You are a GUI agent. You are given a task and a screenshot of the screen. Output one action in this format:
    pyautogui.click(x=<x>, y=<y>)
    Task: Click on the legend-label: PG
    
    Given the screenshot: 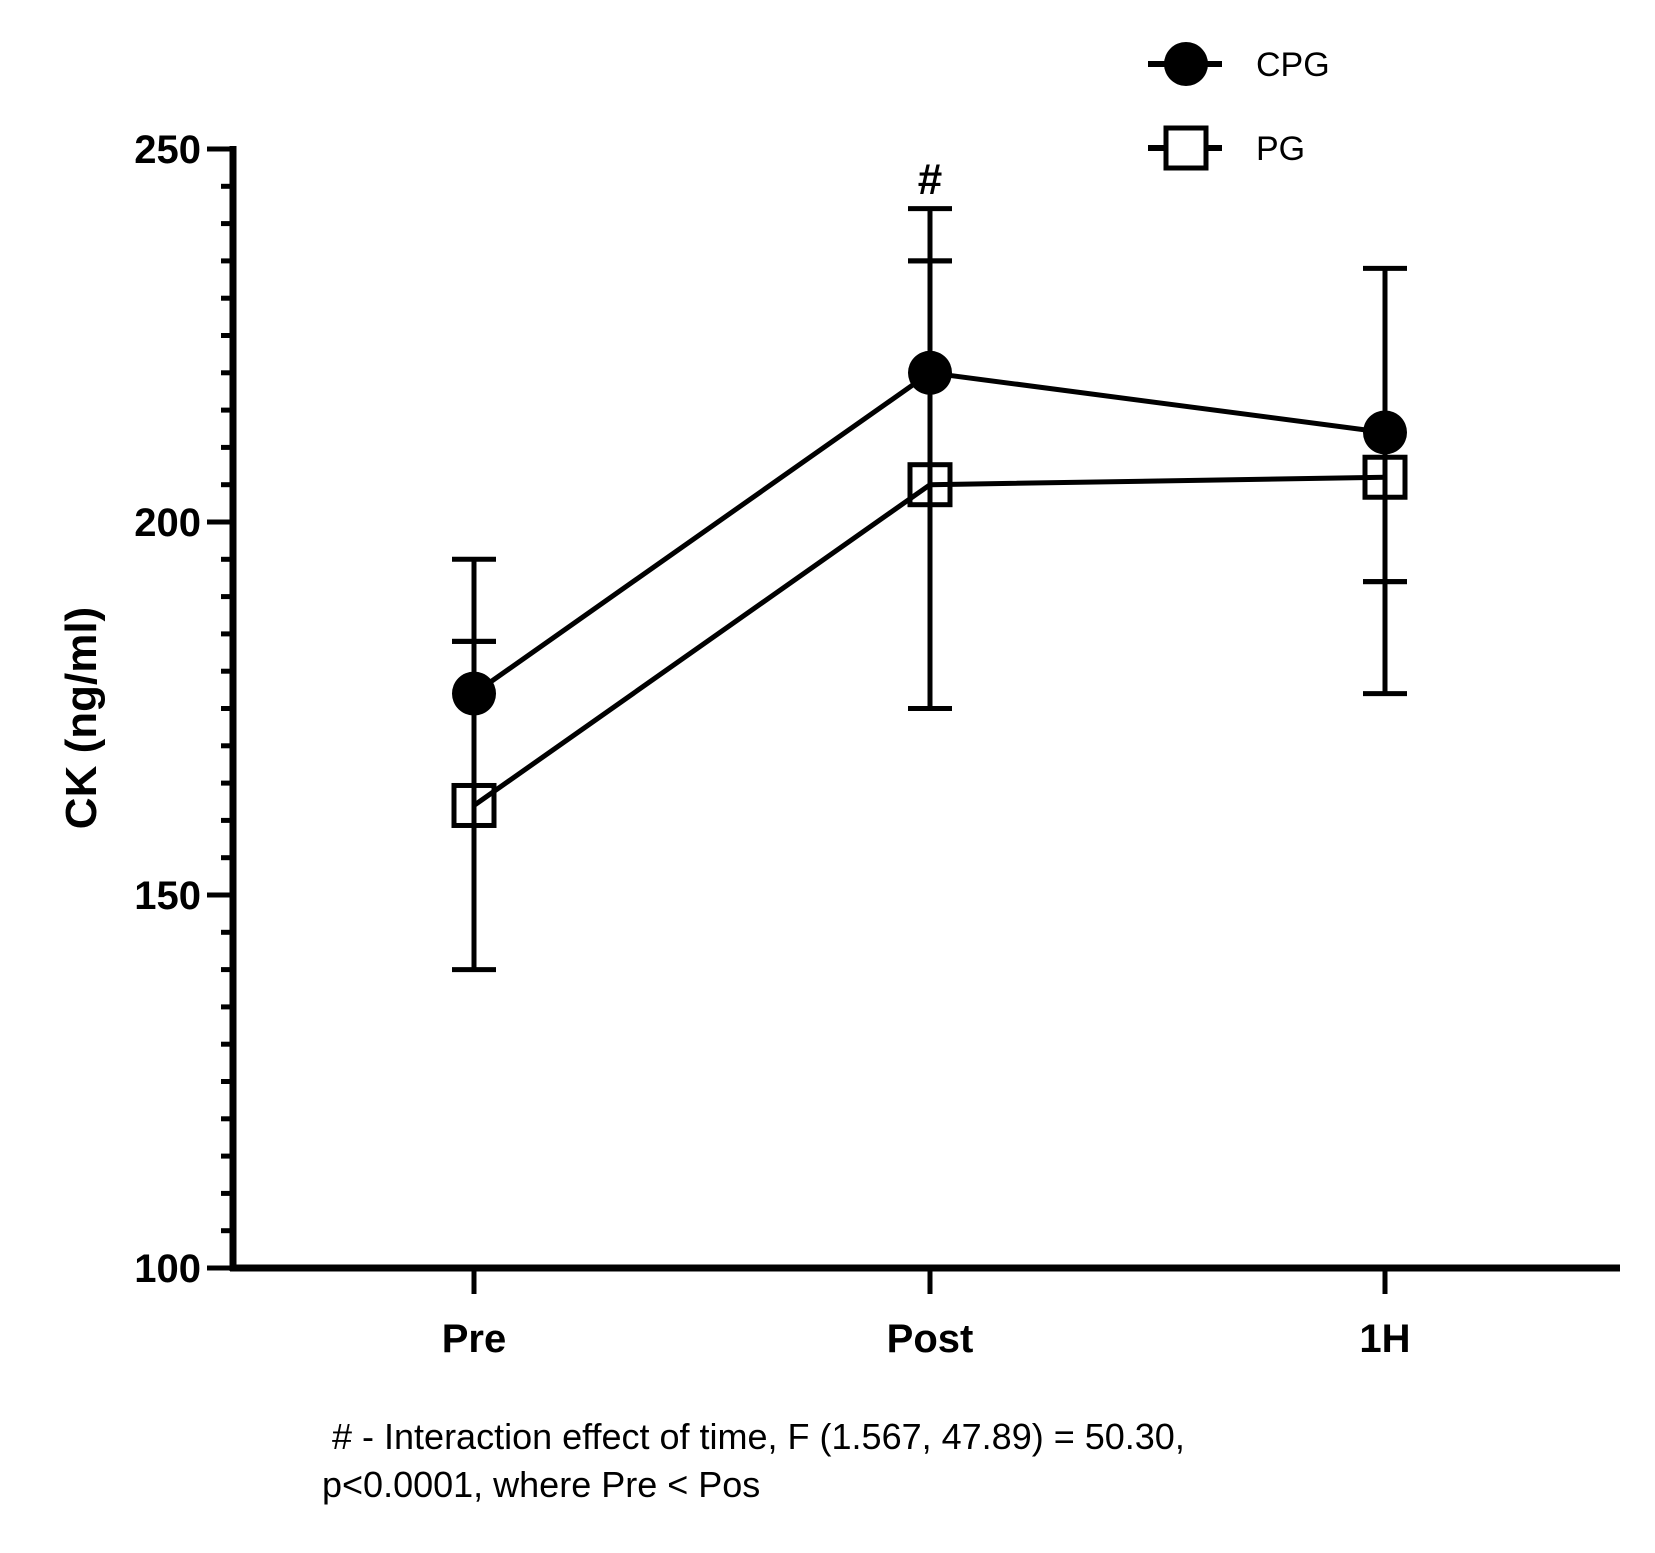 What is the action you would take?
    pyautogui.click(x=1280, y=149)
    